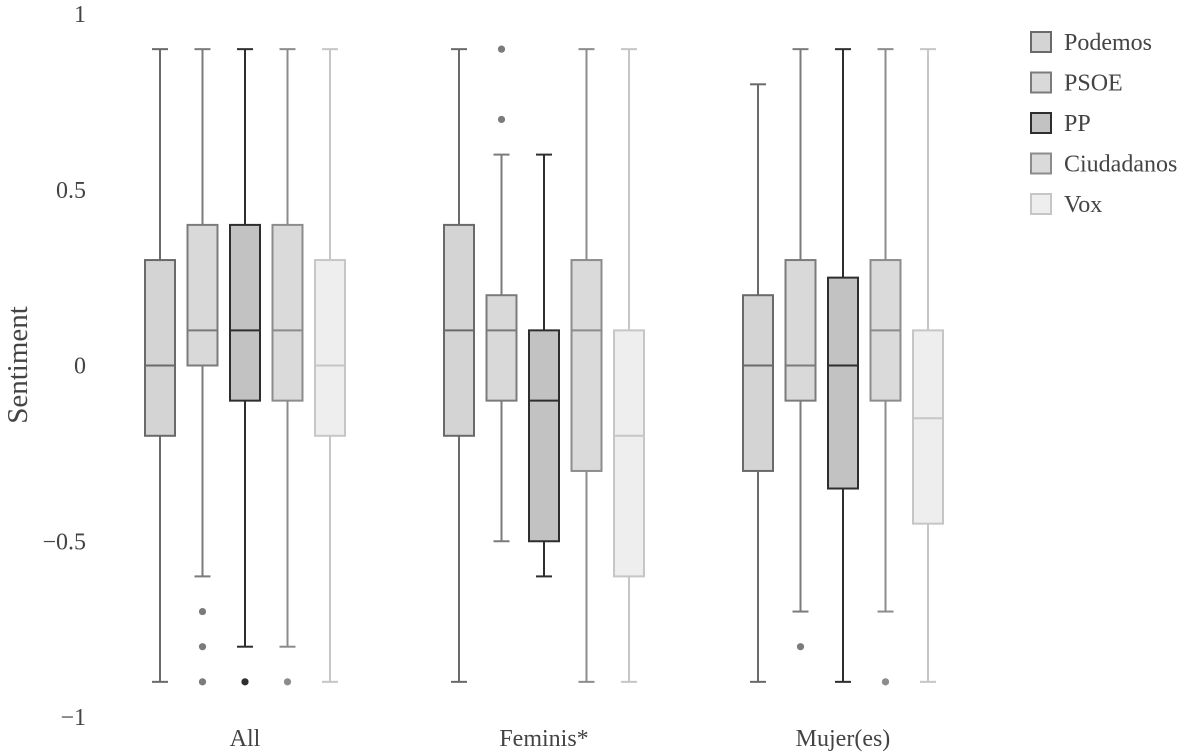 The width and height of the screenshot is (1200, 754). Describe the element at coordinates (73, 718) in the screenshot. I see `y-tick-label: −1` at that location.